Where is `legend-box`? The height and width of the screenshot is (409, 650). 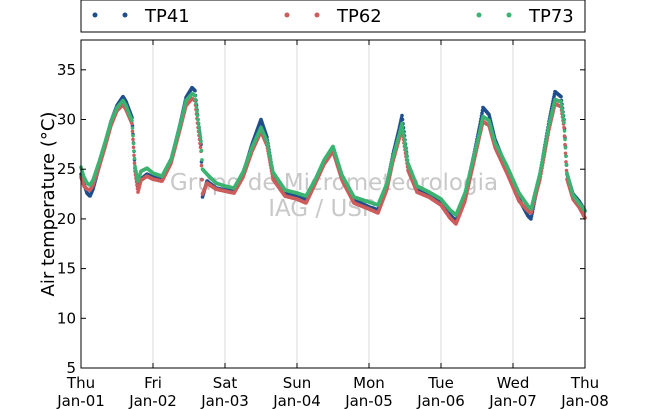 legend-box is located at coordinates (333, 16).